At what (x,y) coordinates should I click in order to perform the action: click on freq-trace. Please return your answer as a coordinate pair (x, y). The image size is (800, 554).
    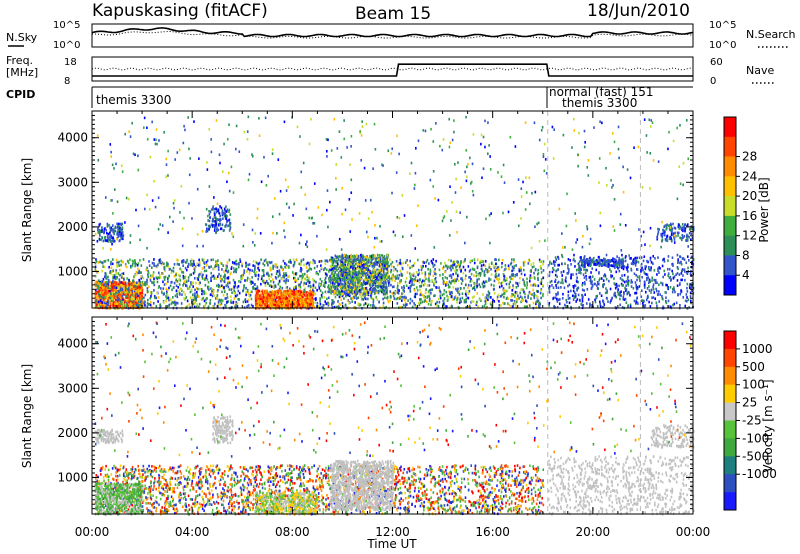
    Looking at the image, I should click on (392, 70).